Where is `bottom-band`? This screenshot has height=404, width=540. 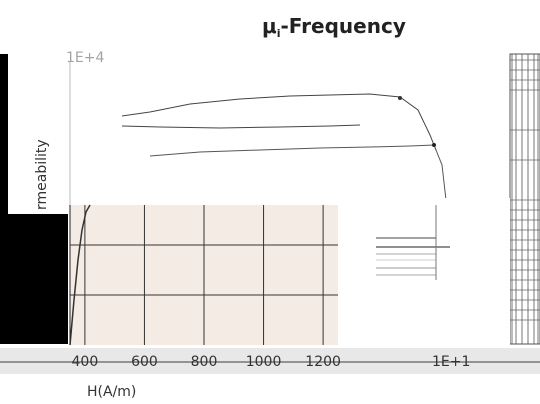 bottom-band is located at coordinates (270, 361).